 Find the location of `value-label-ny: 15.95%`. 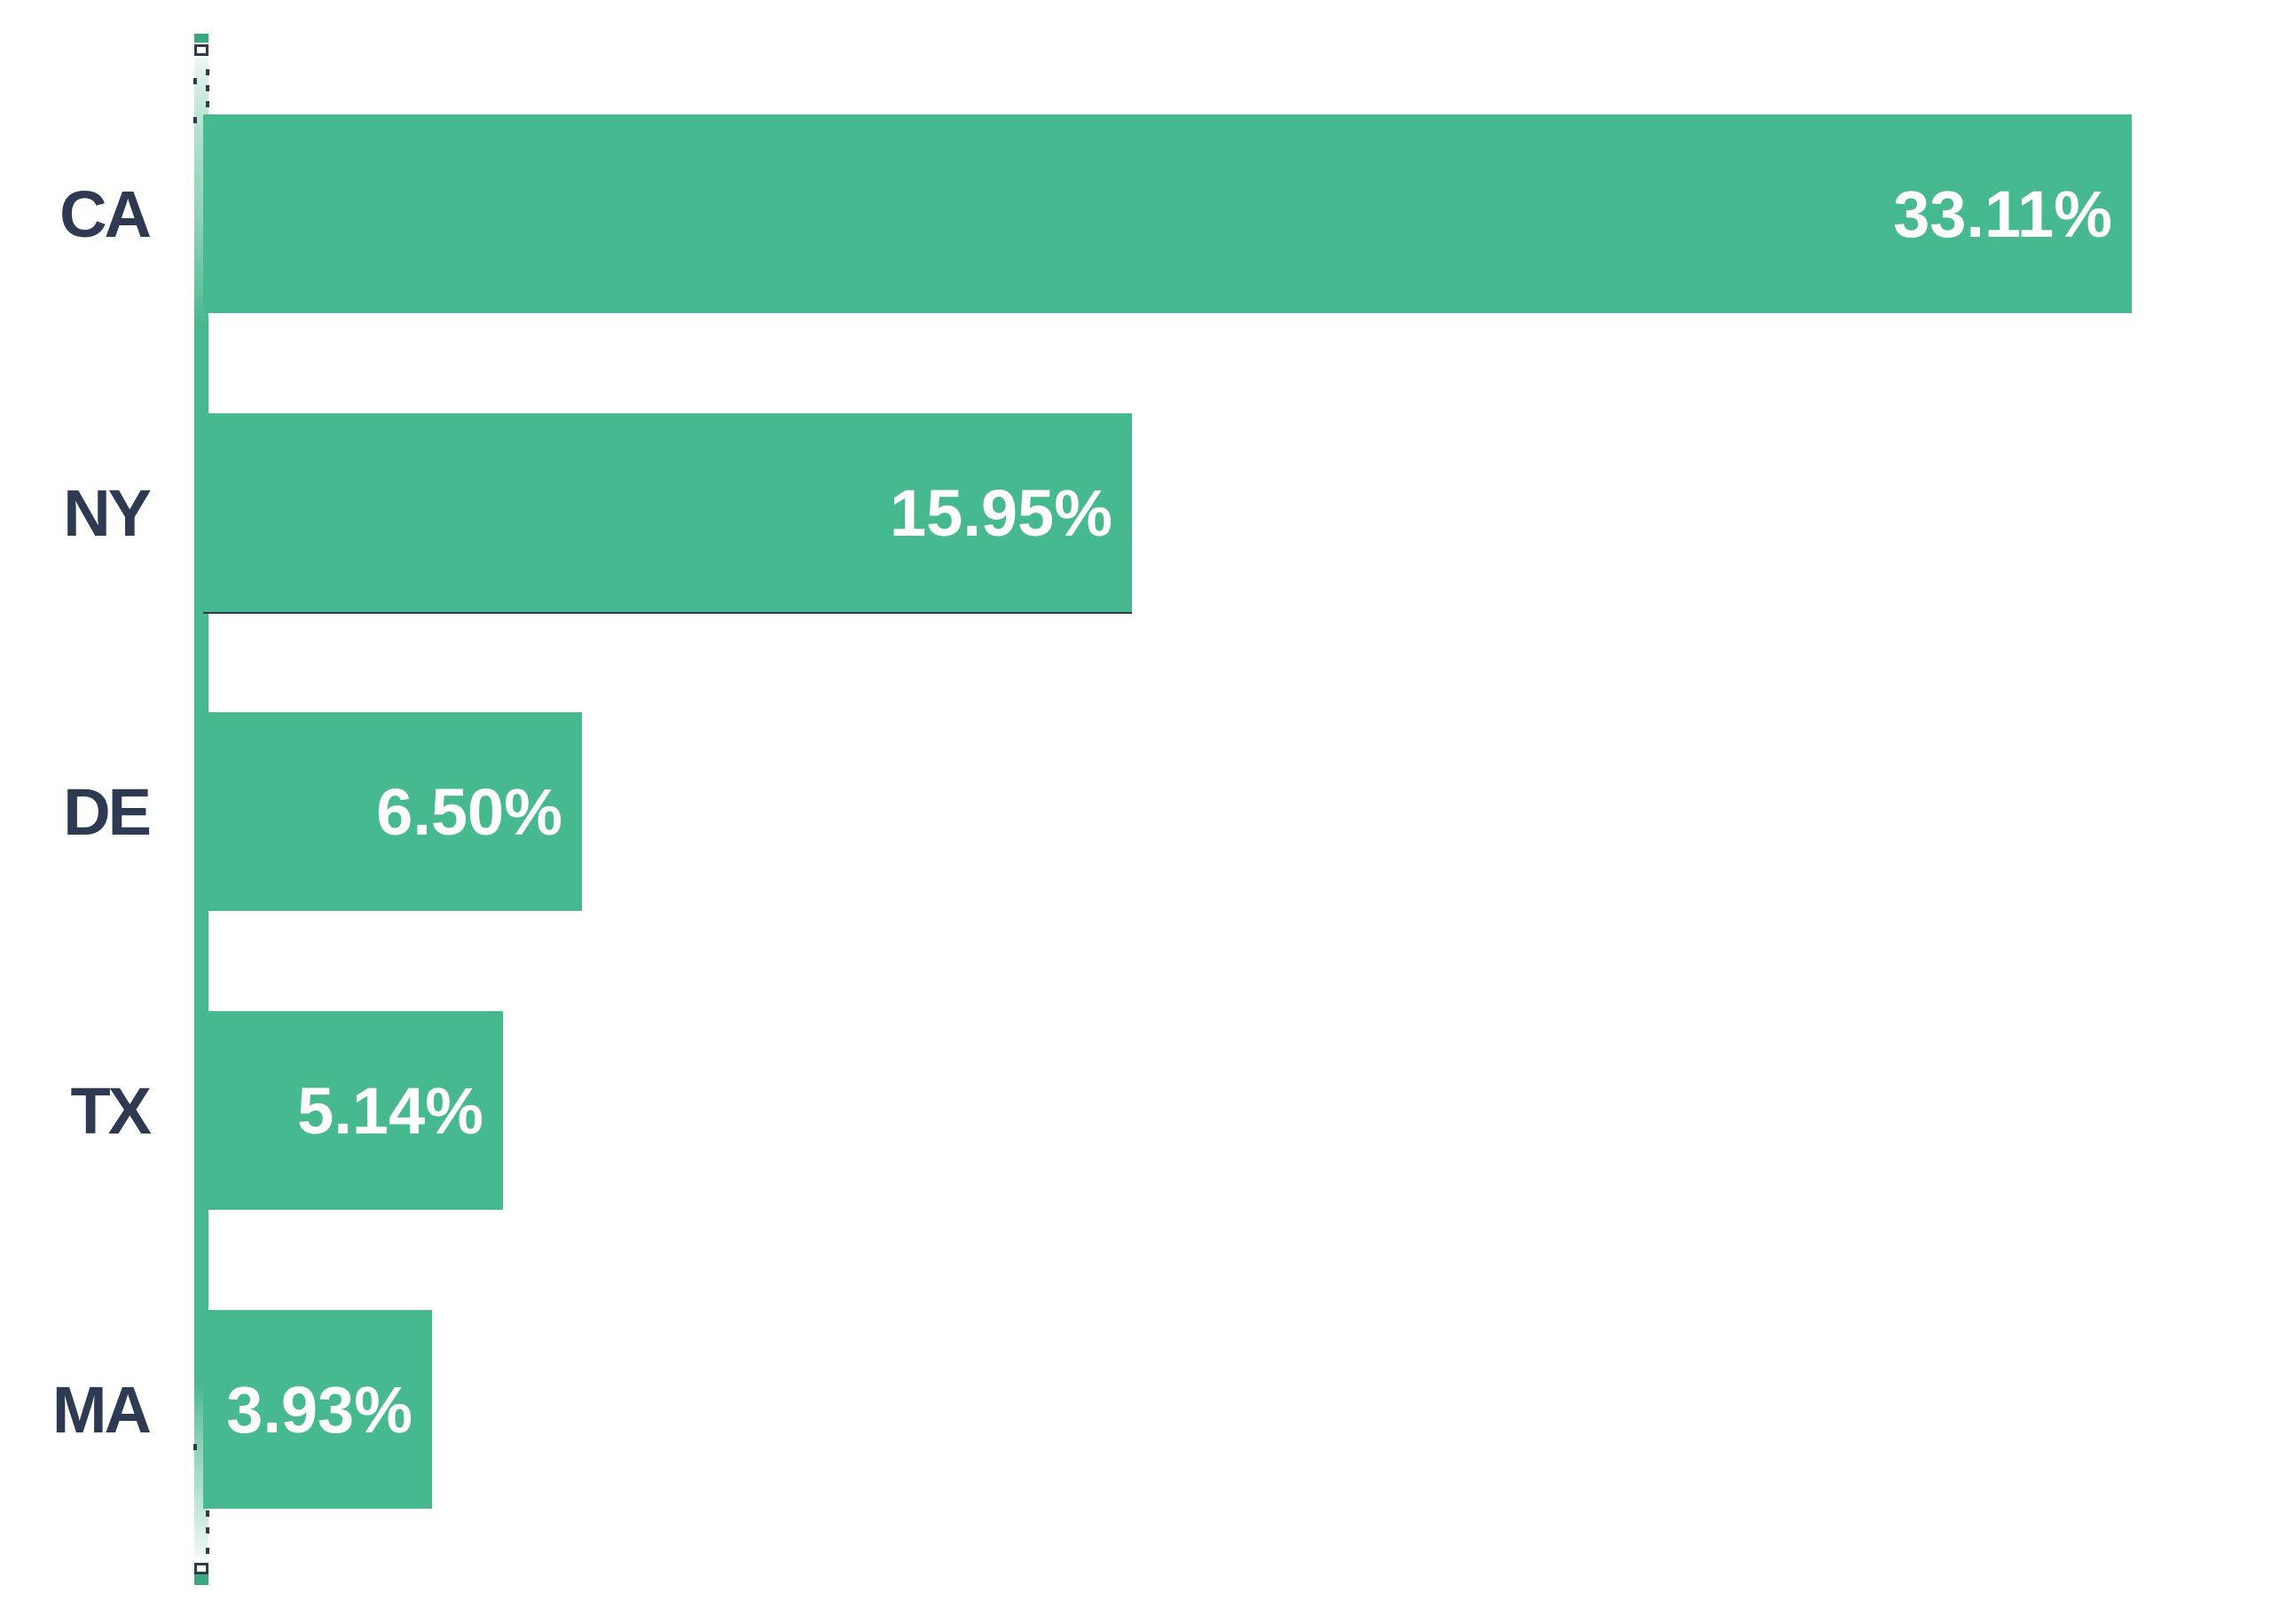

value-label-ny: 15.95% is located at coordinates (1001, 513).